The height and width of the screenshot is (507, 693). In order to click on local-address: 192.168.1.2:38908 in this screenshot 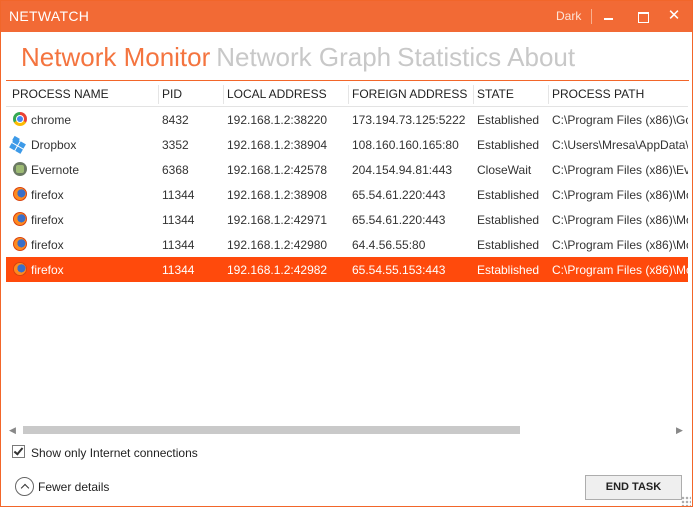, I will do `click(277, 195)`.